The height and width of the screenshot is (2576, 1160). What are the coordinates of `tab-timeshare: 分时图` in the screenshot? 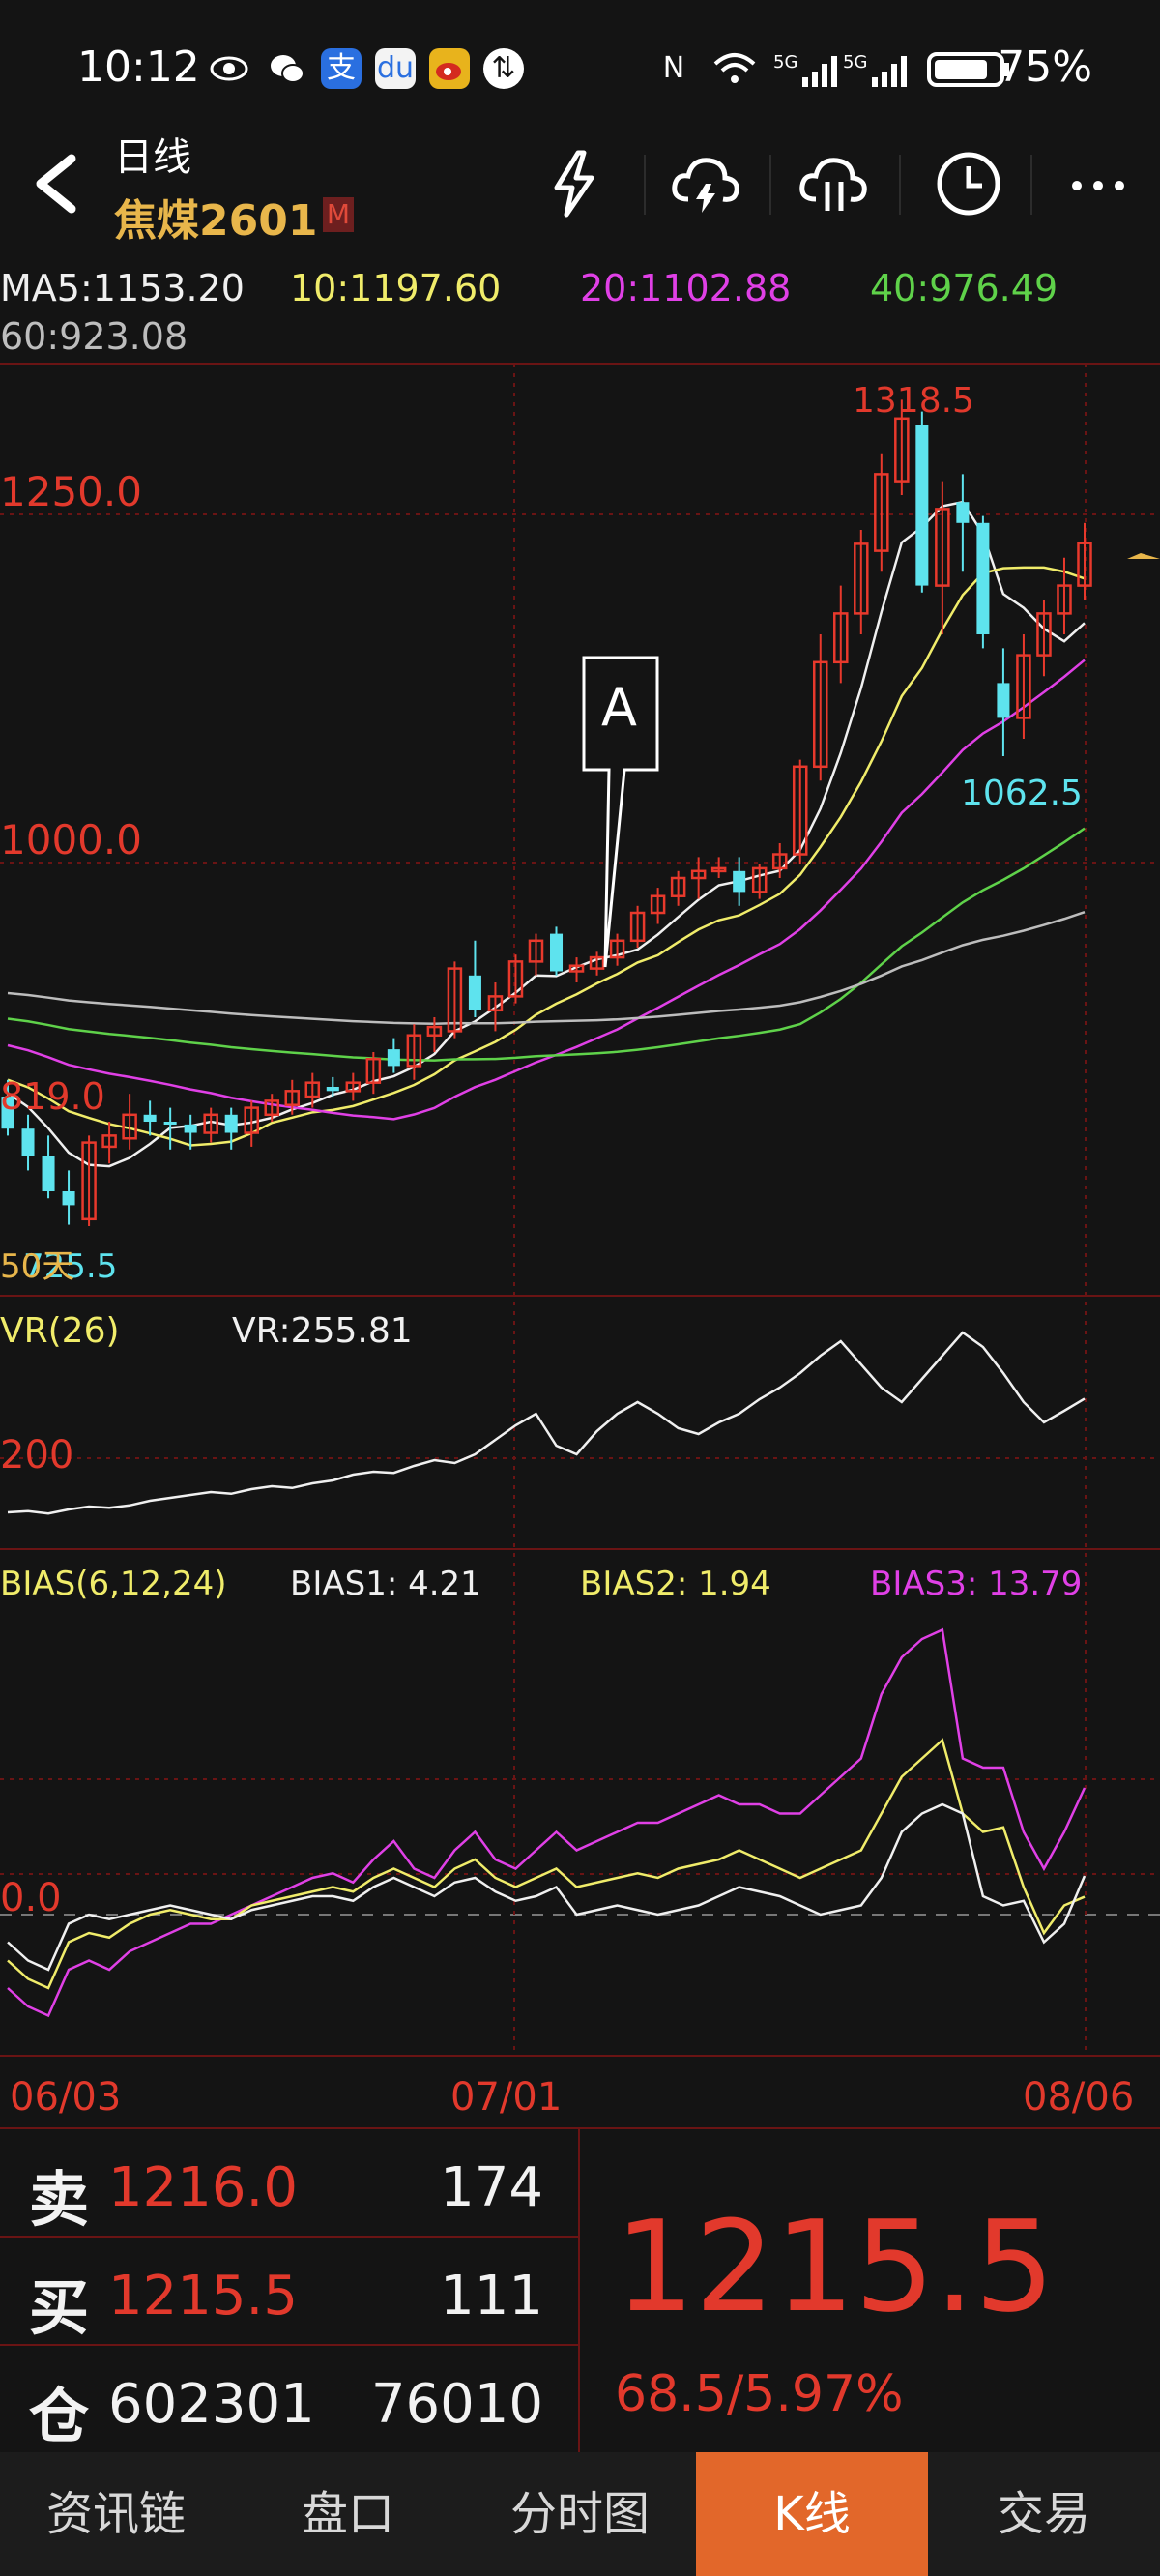 It's located at (579, 2514).